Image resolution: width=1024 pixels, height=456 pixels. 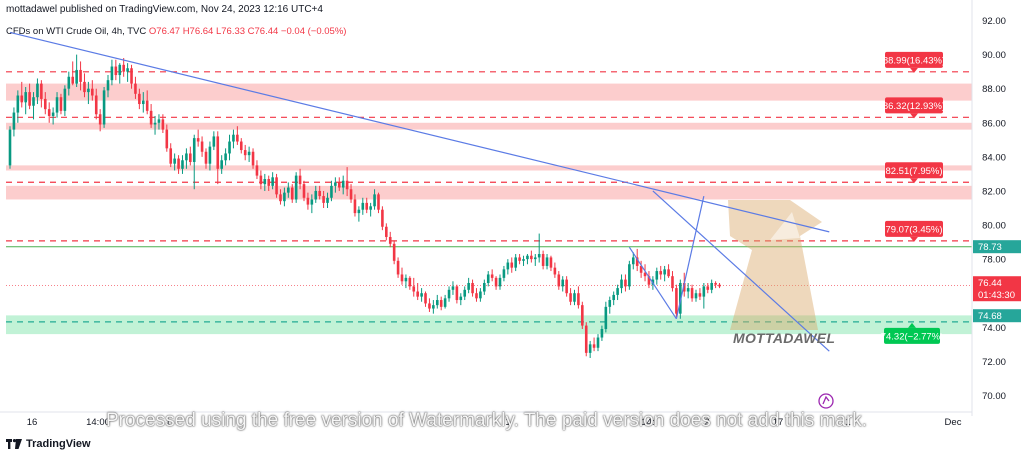 I want to click on price-label-text: 86.32(12.93%), so click(x=914, y=106).